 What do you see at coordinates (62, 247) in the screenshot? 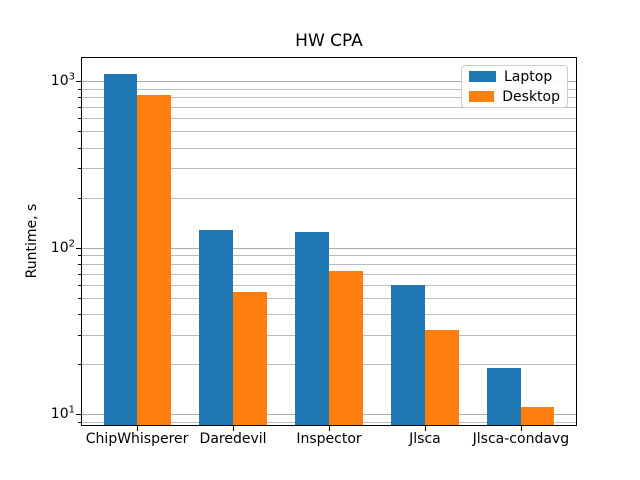
I see `y-tick-label: 102` at bounding box center [62, 247].